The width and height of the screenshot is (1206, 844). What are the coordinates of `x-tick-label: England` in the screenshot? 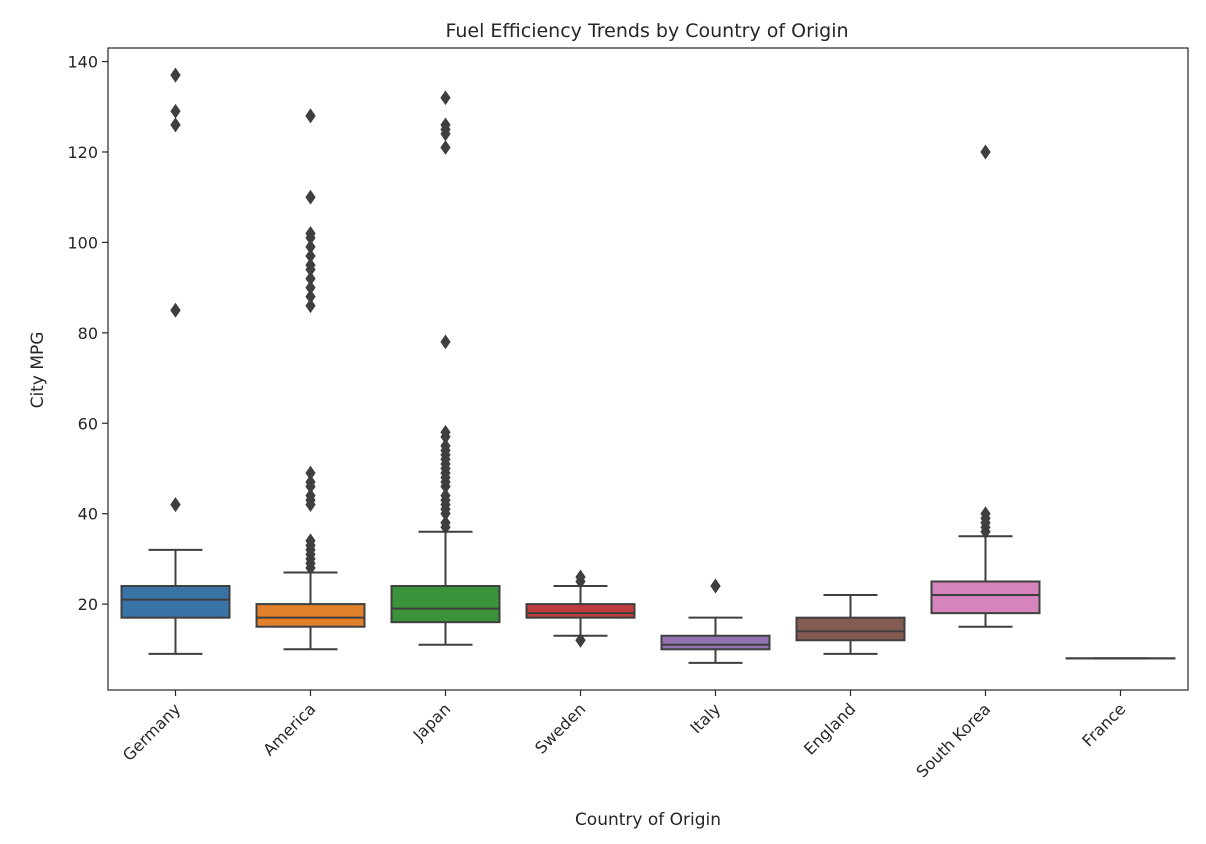 It's located at (829, 728).